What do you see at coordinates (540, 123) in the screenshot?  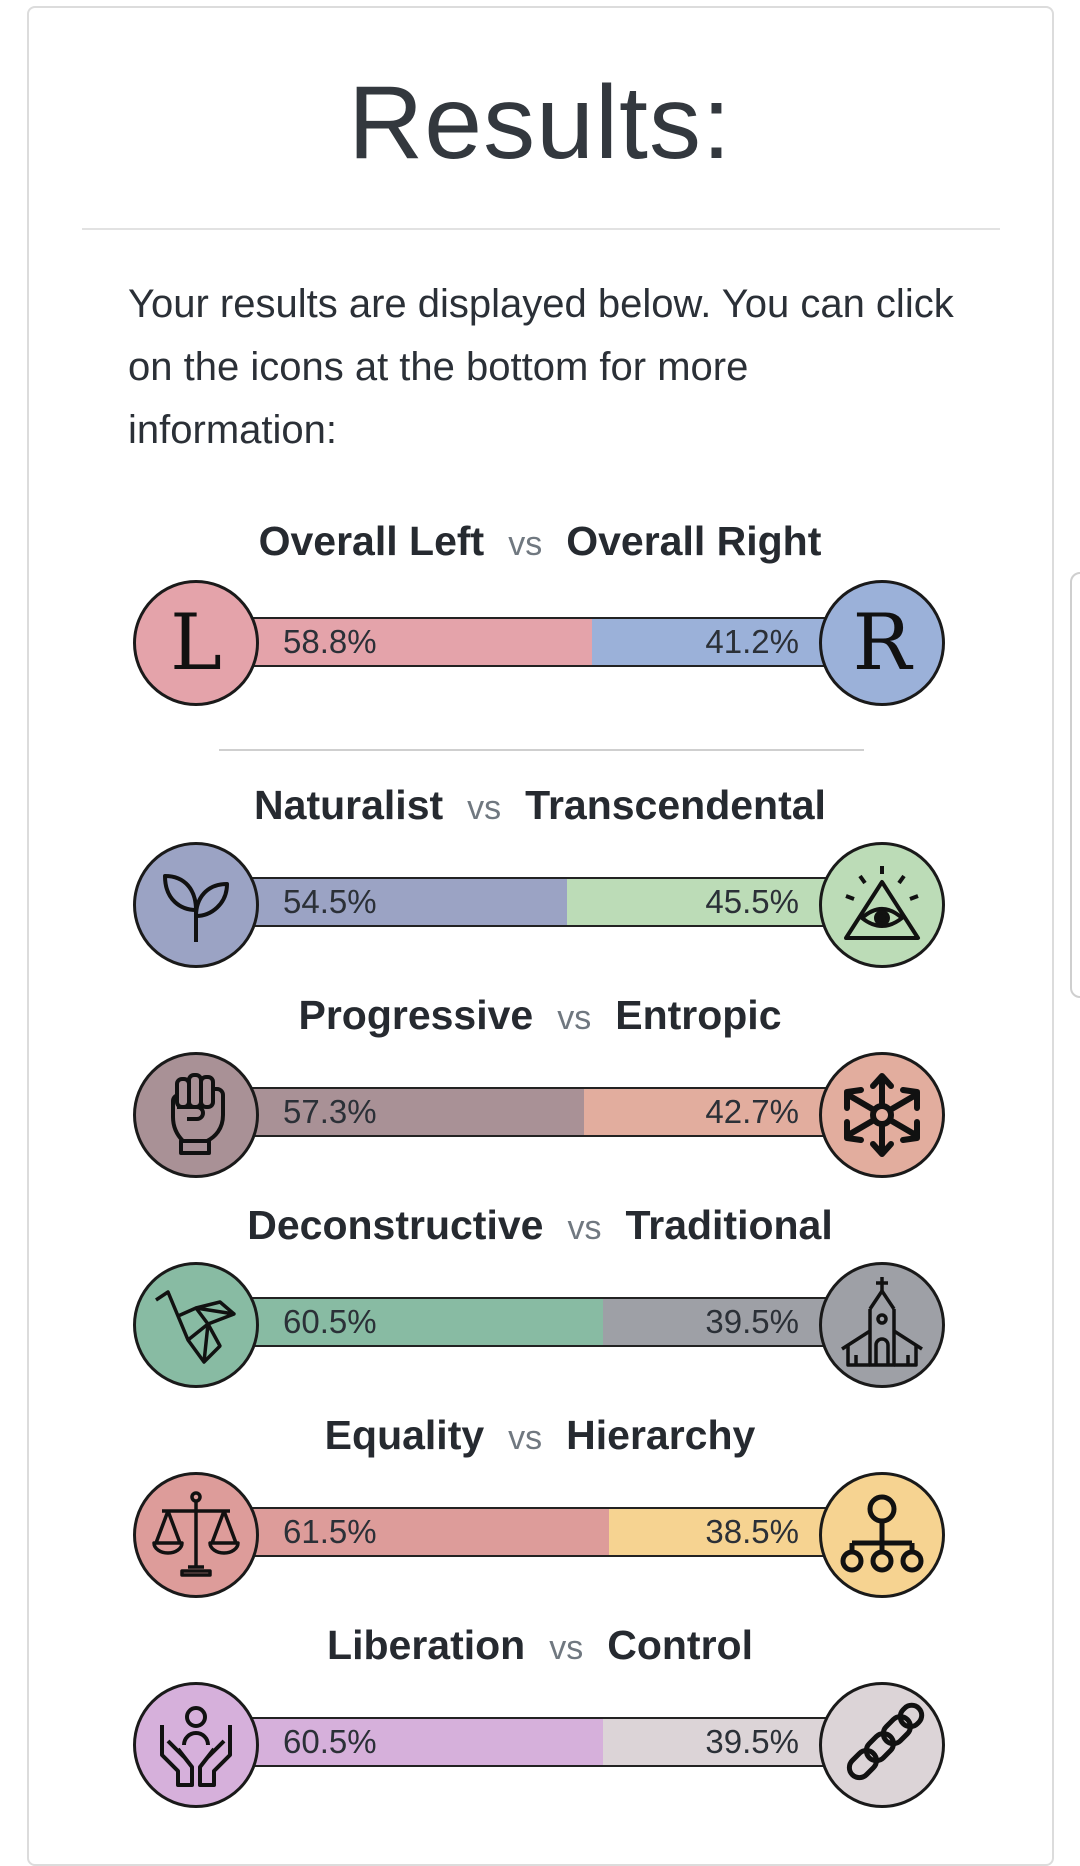 I see `page-title: Results:` at bounding box center [540, 123].